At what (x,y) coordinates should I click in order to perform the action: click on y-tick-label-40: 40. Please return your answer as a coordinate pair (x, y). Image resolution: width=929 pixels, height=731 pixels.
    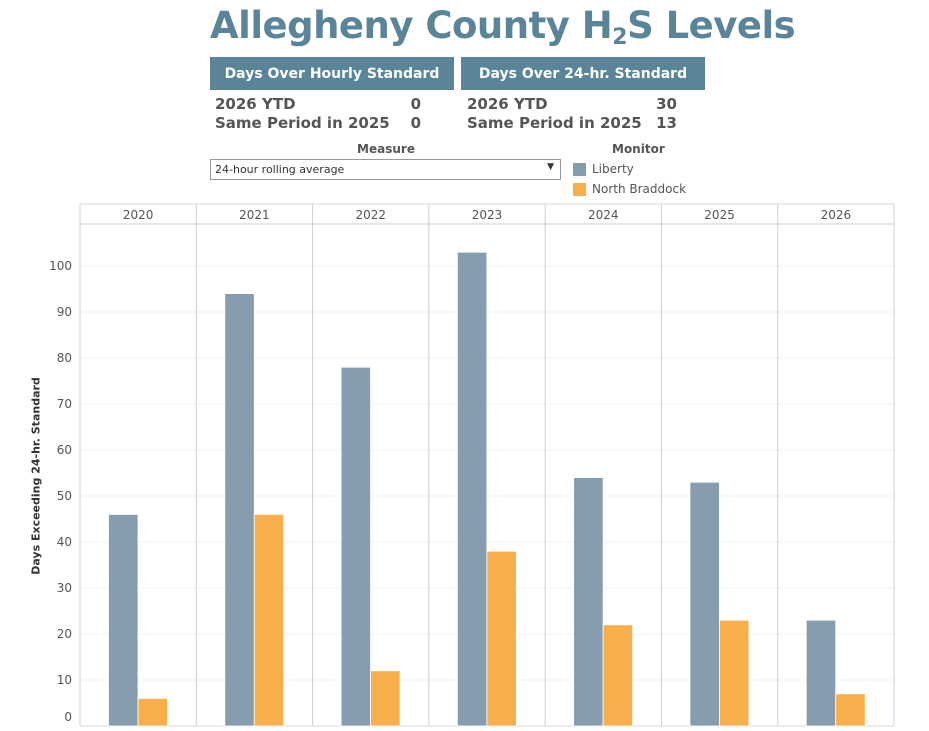
    Looking at the image, I should click on (64, 542).